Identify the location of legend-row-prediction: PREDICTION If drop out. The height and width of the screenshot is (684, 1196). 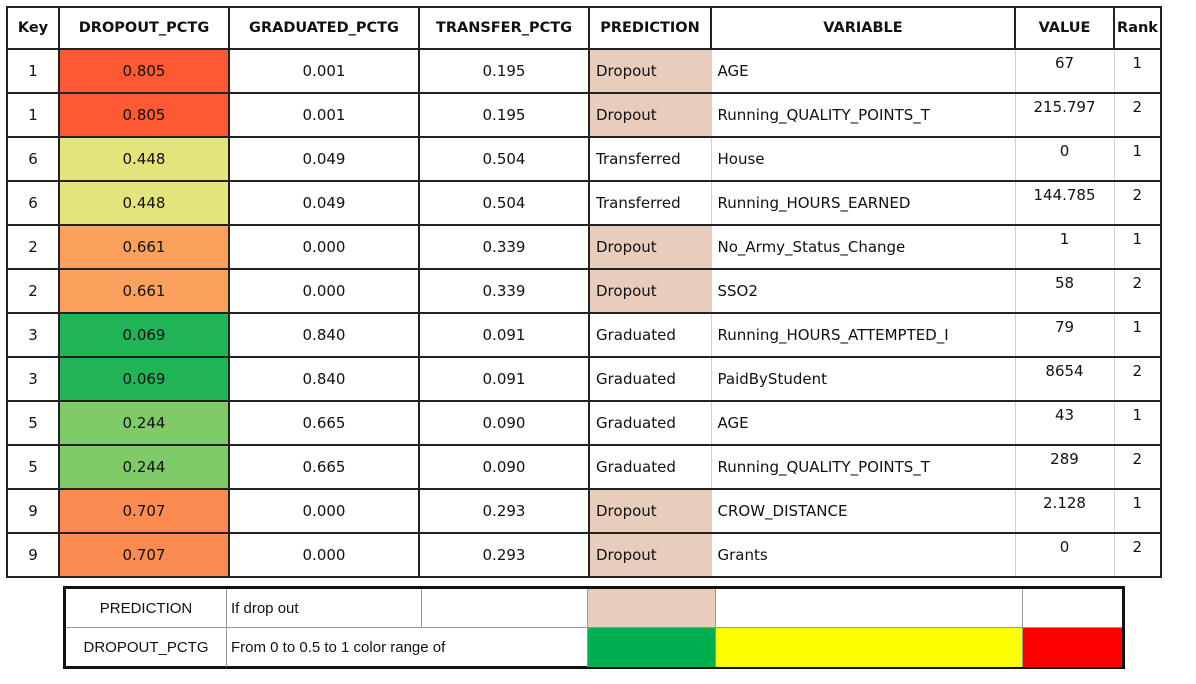
(594, 608).